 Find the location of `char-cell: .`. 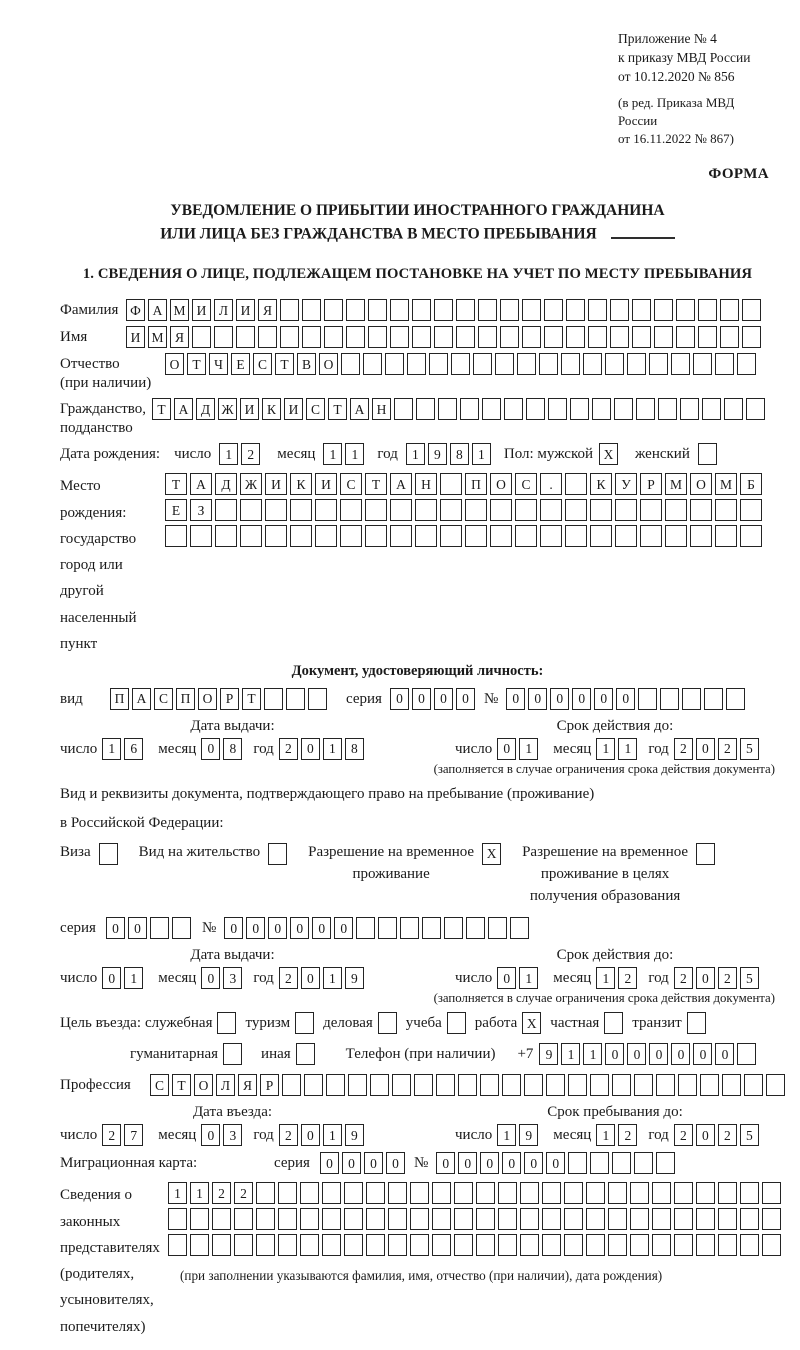

char-cell: . is located at coordinates (551, 484).